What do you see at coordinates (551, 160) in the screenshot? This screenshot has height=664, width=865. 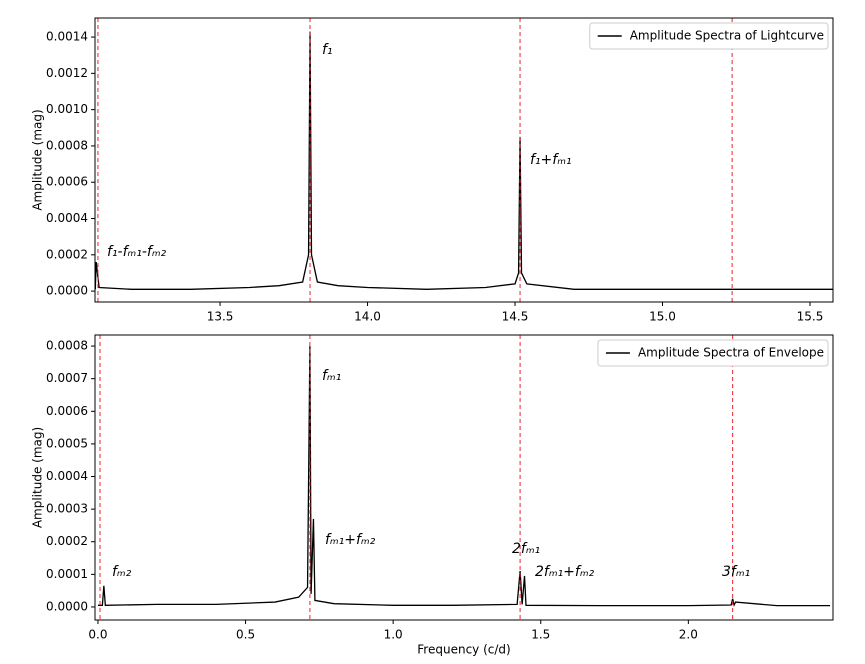 I see `annotation: f₁+fₘ₁` at bounding box center [551, 160].